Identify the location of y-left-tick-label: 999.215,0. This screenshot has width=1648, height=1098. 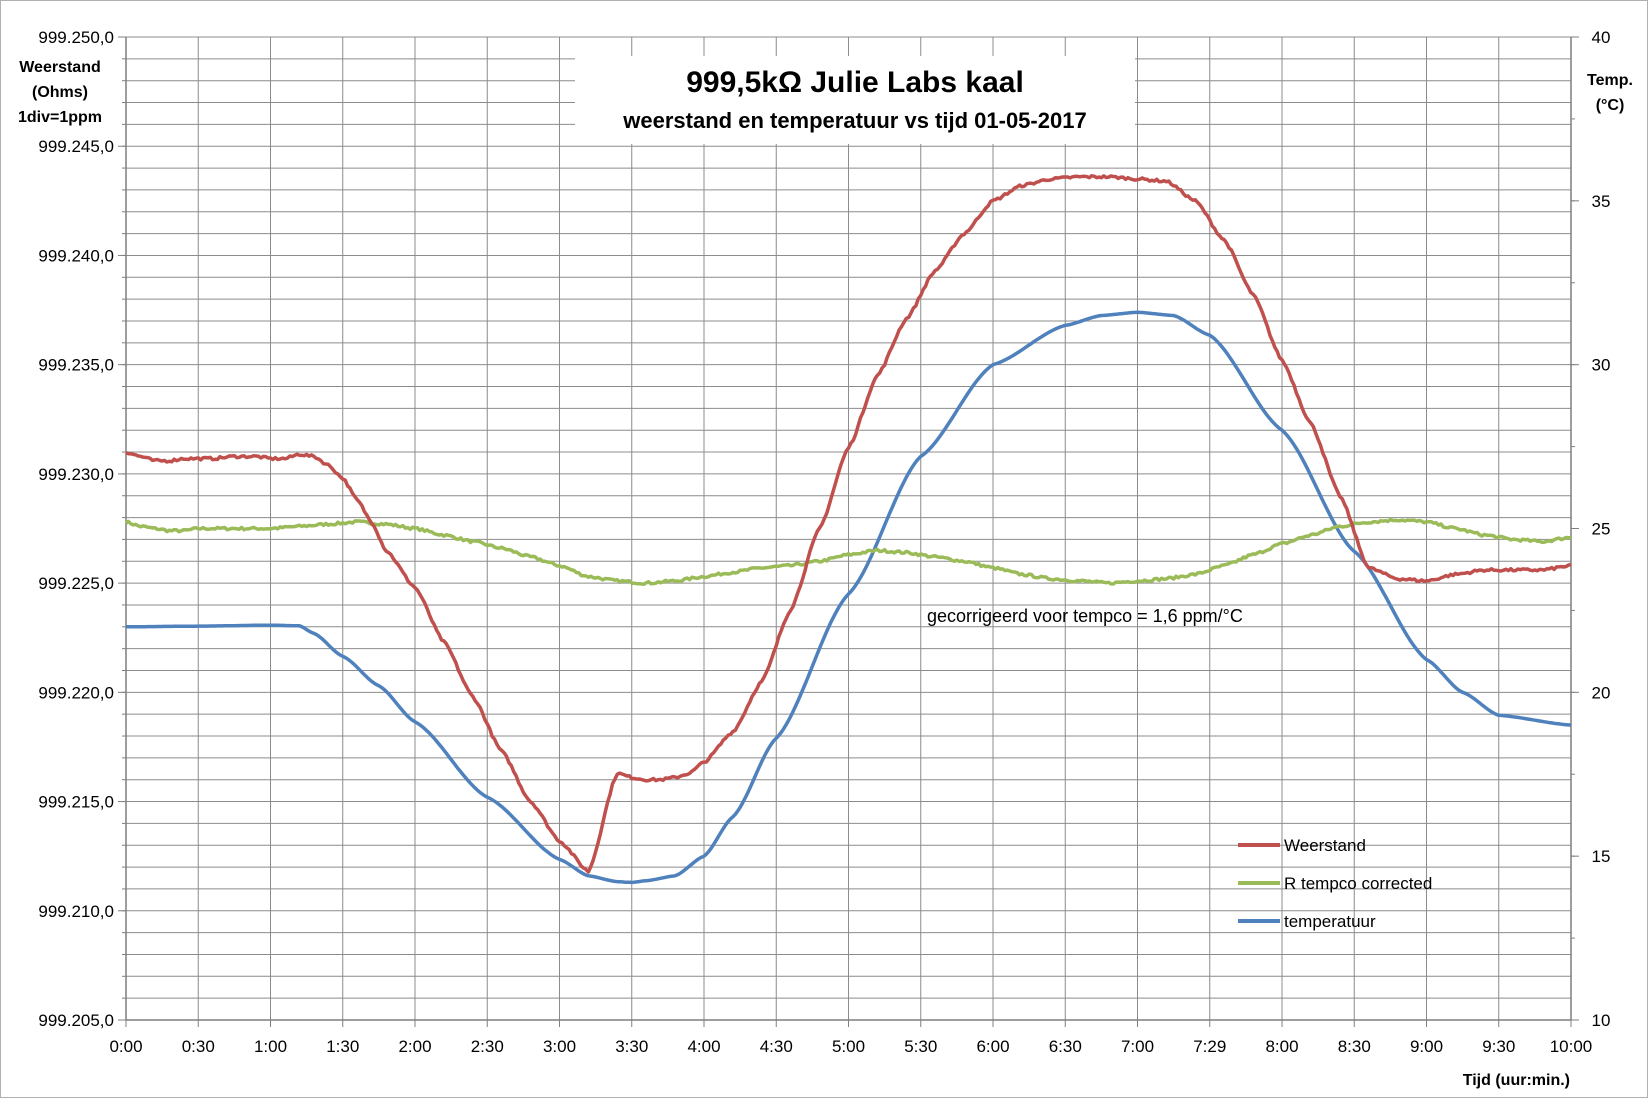
(76, 802).